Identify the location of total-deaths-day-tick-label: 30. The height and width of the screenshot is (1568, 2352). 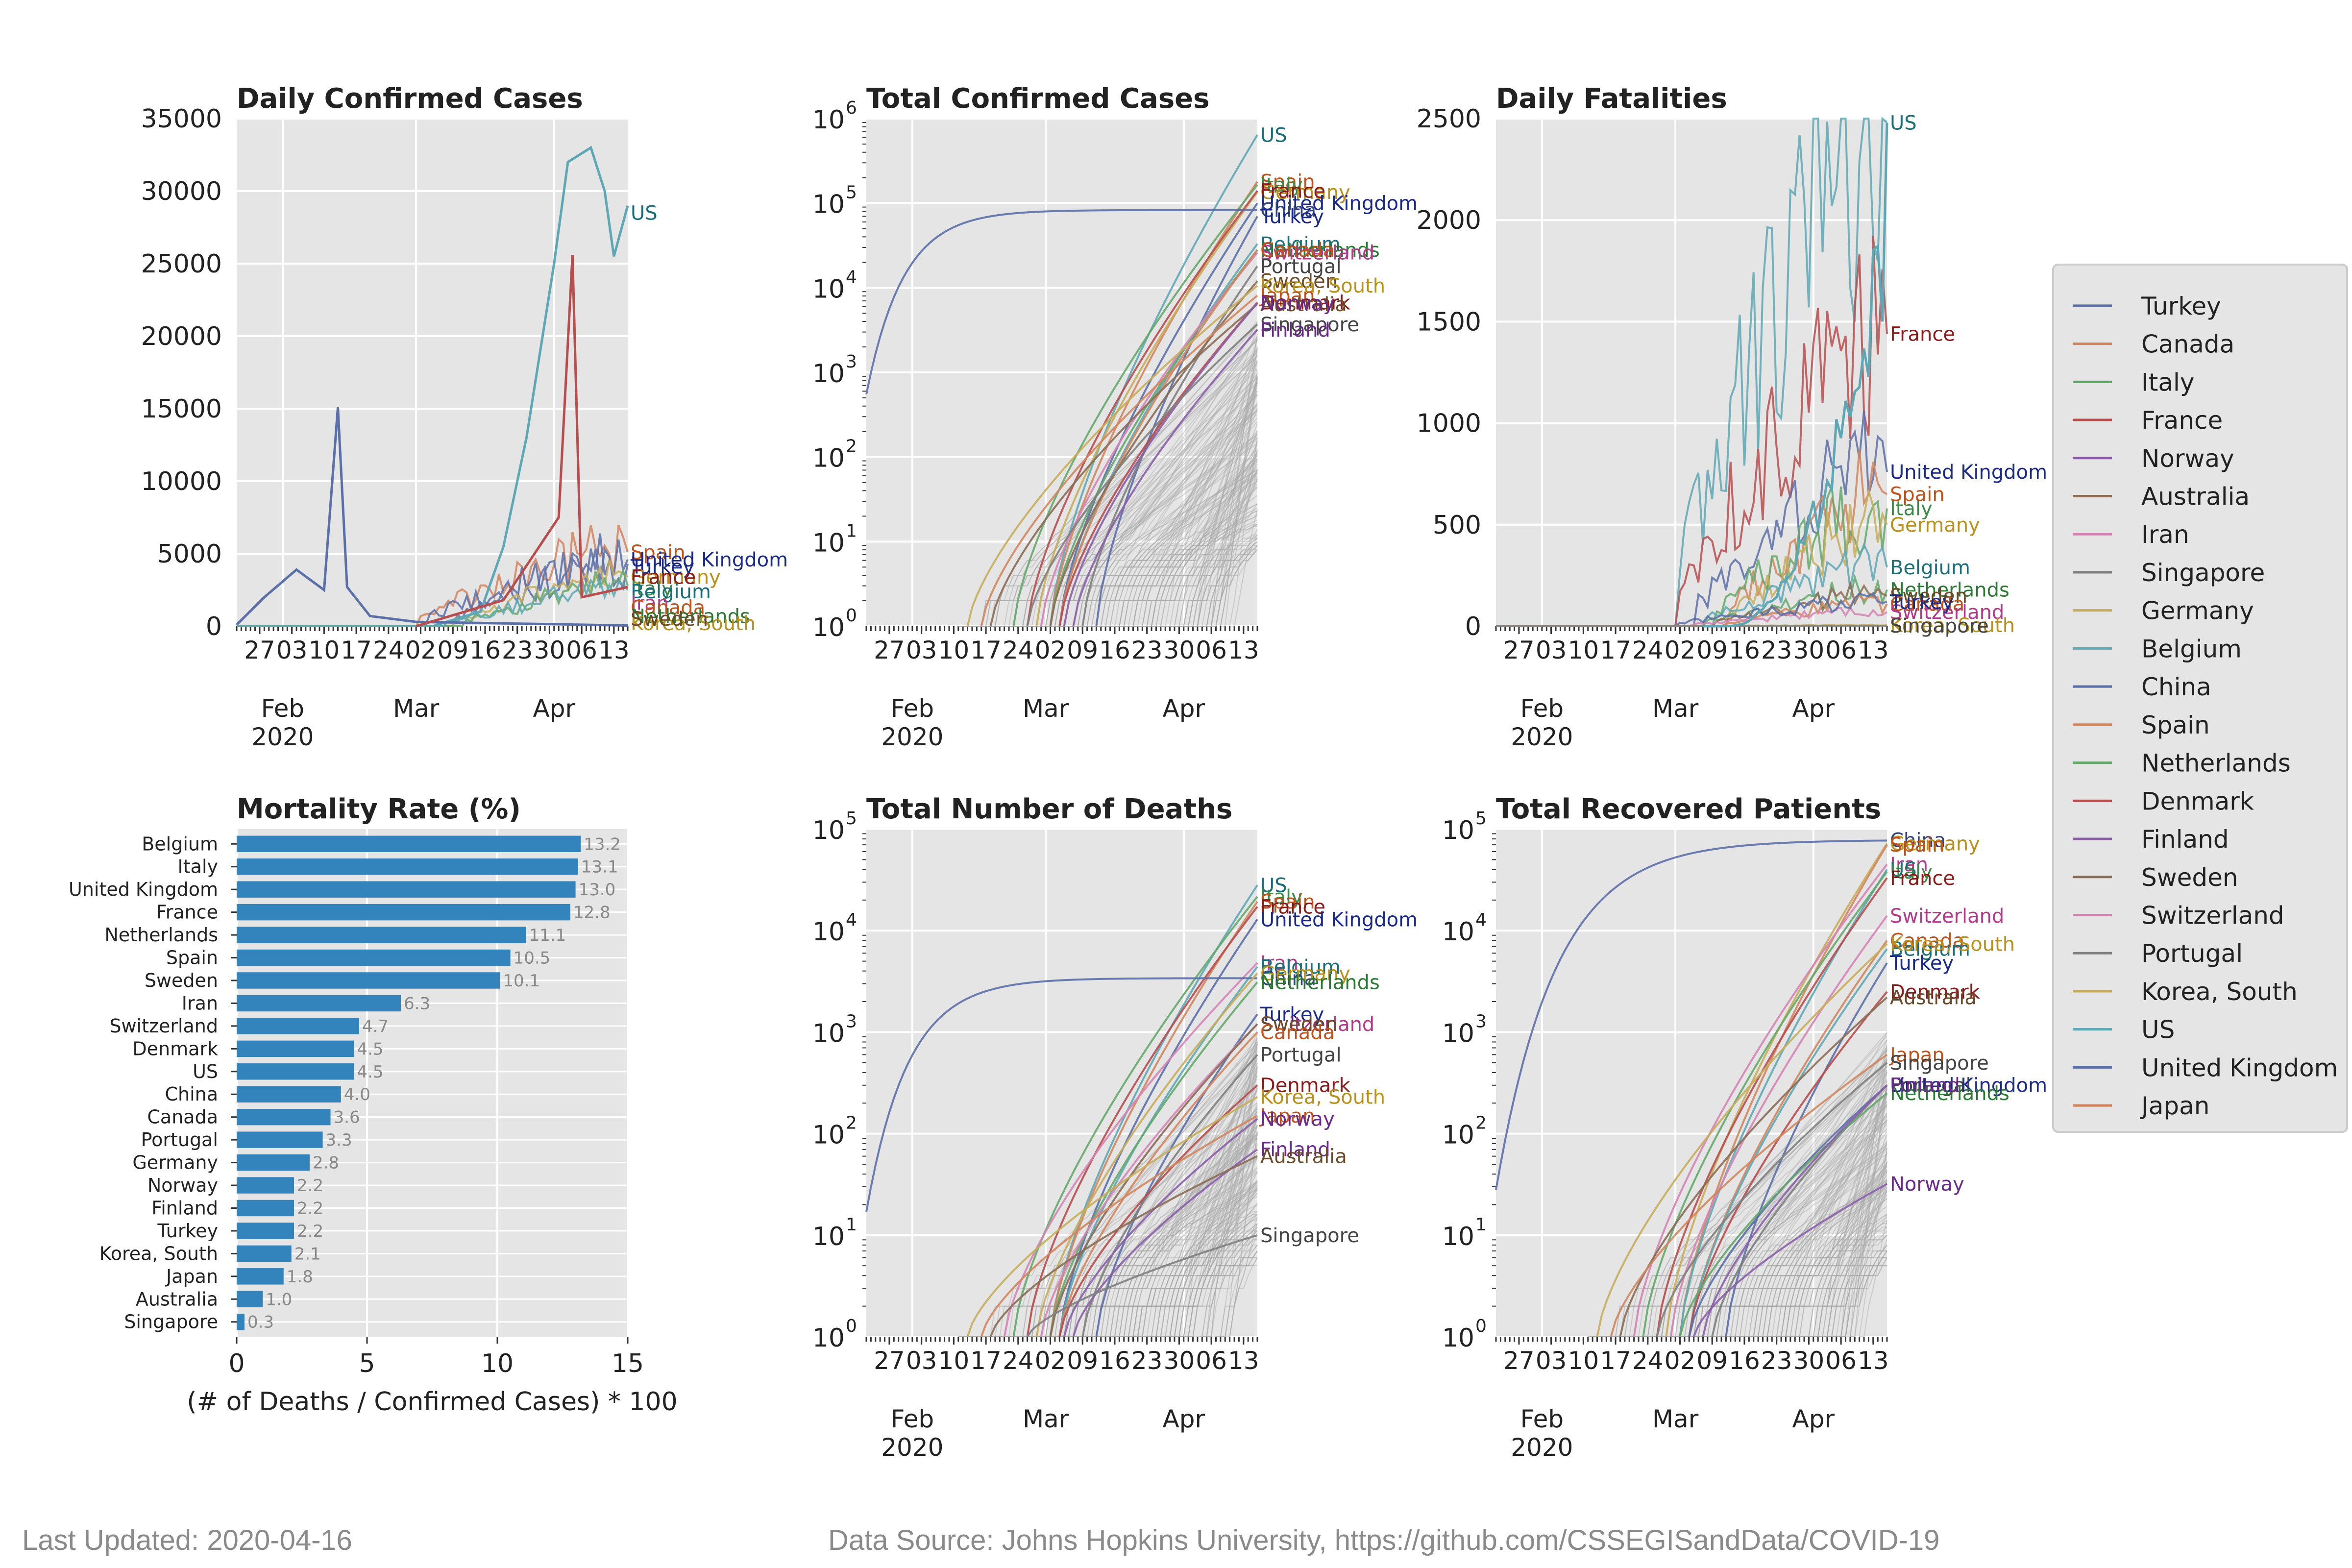
(1179, 1361).